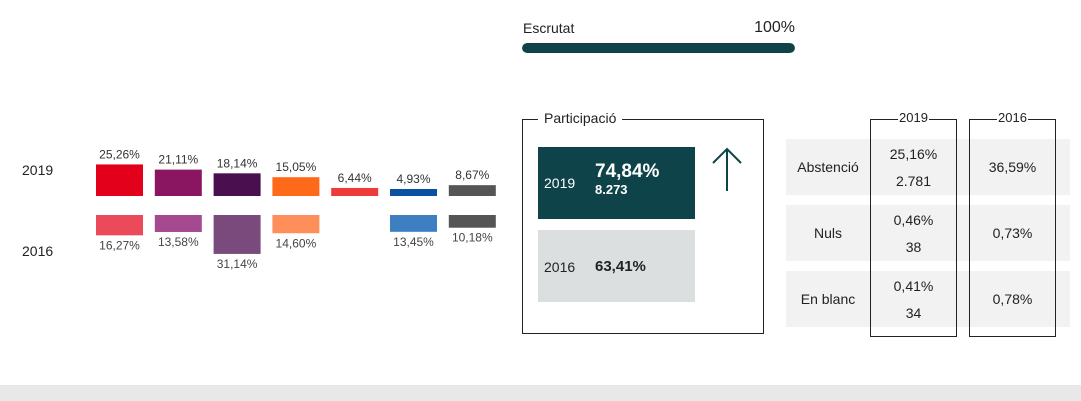 The image size is (1081, 401). Describe the element at coordinates (913, 154) in the screenshot. I see `abstencio-2019-pct: 25,16%` at that location.